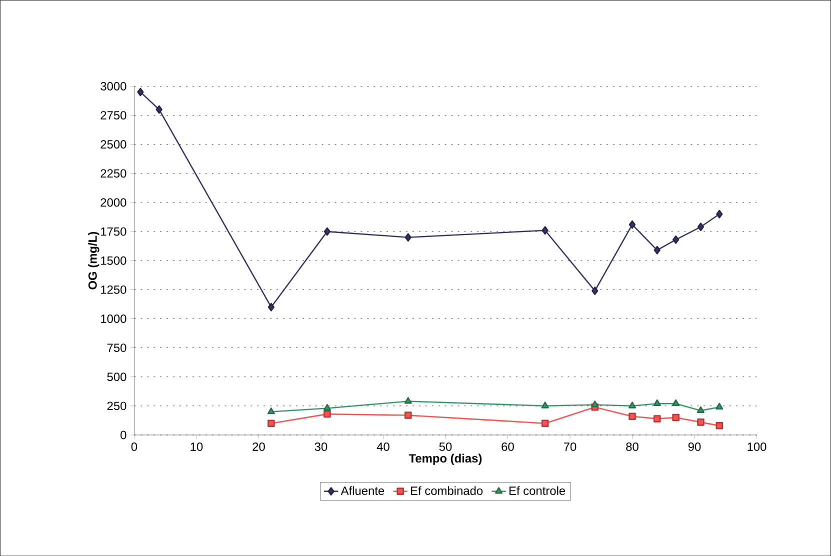 The image size is (831, 556). I want to click on x-tick-label: 70, so click(570, 446).